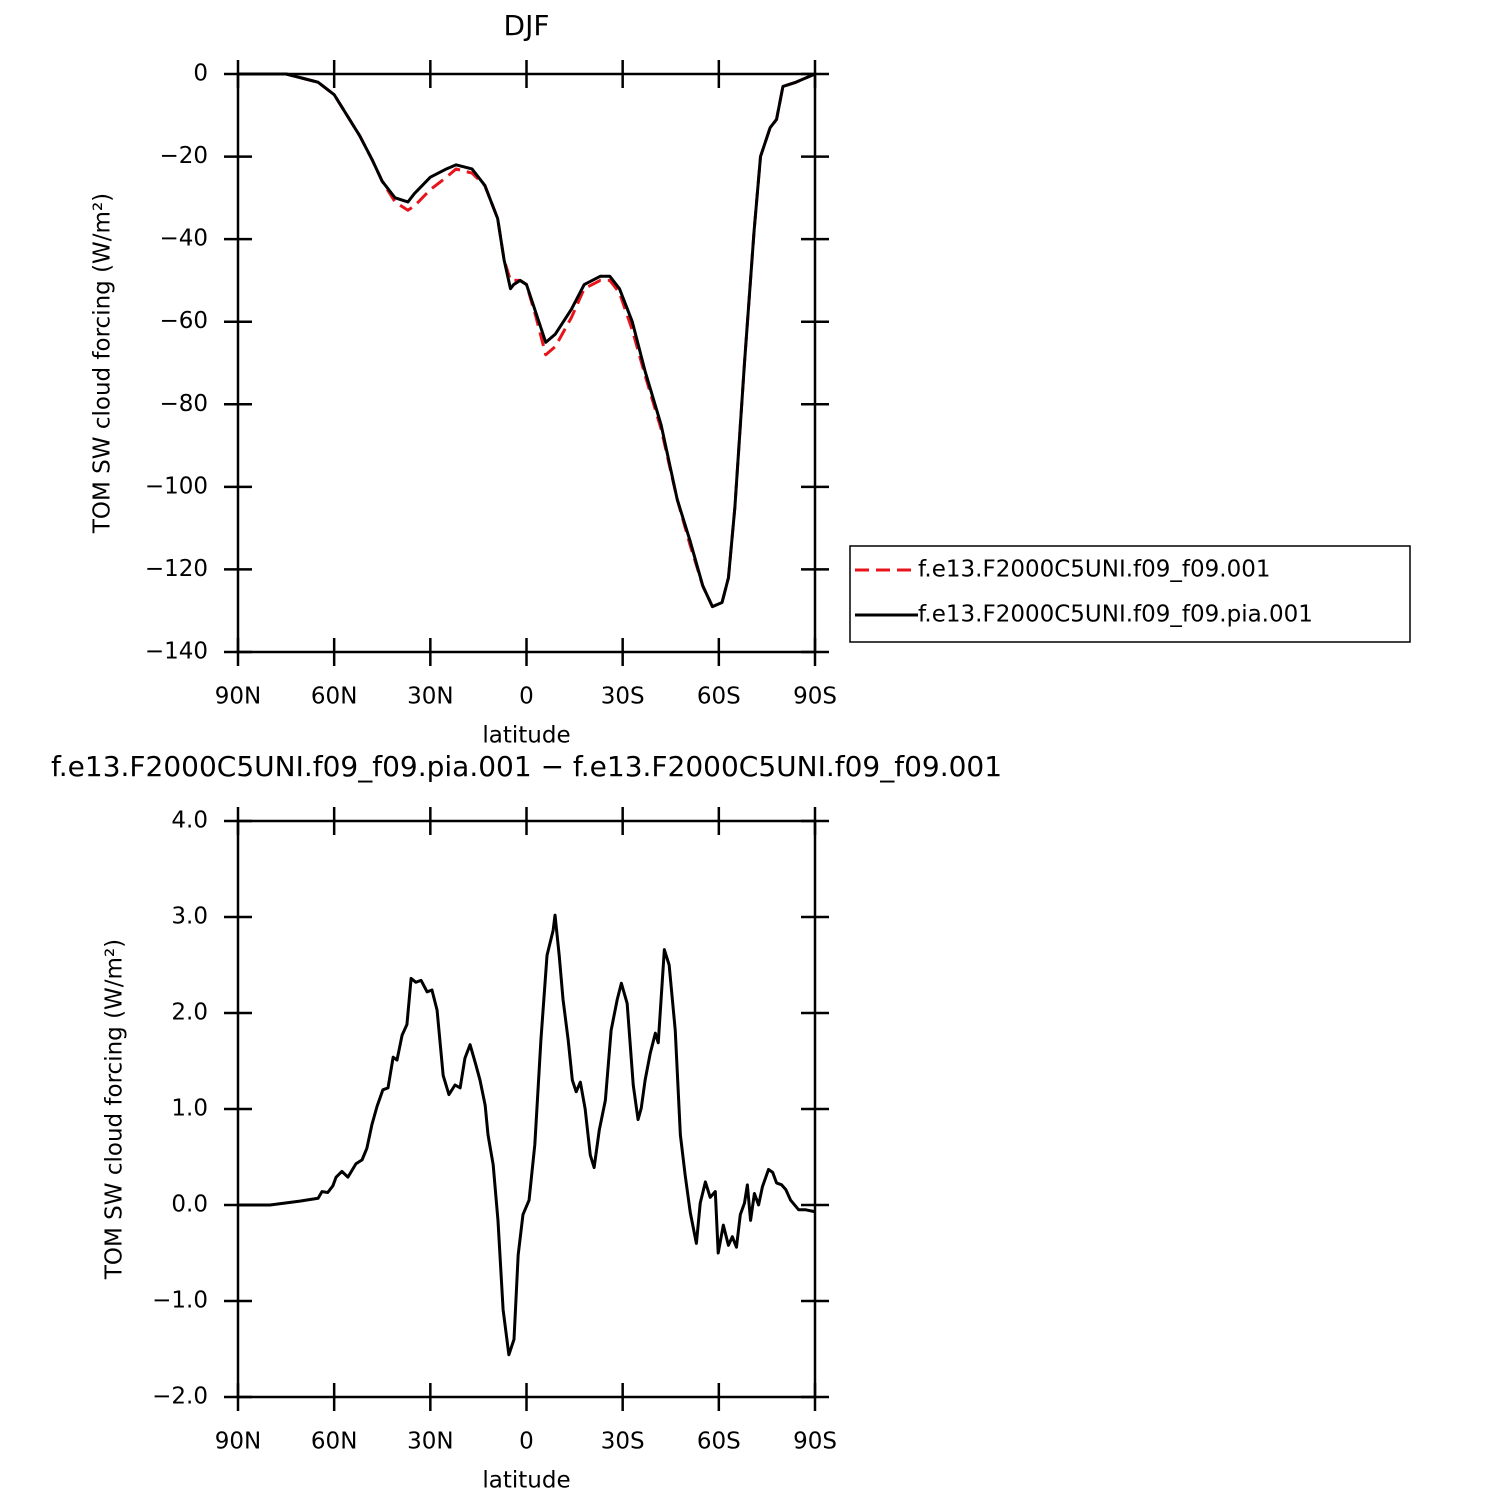 This screenshot has height=1502, width=1499. Describe the element at coordinates (183, 404) in the screenshot. I see `y-tick-label: −80` at that location.